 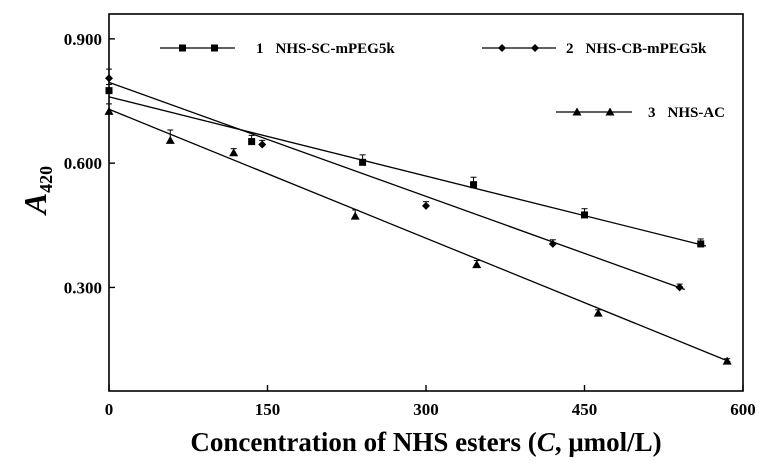 I want to click on legend-entry-1: 1 NHS-SC-mPEG5k, so click(x=277, y=49).